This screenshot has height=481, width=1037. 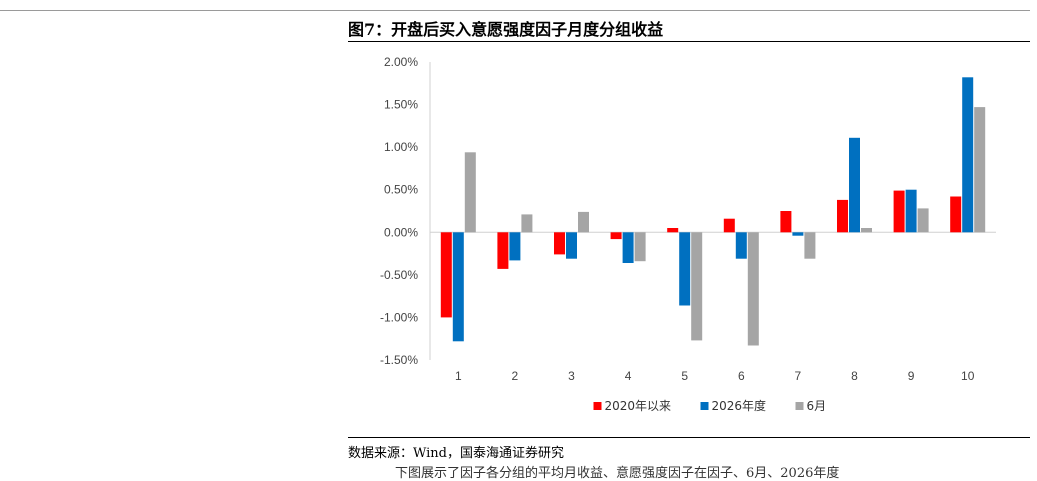 I want to click on title-divider, so click(x=689, y=41).